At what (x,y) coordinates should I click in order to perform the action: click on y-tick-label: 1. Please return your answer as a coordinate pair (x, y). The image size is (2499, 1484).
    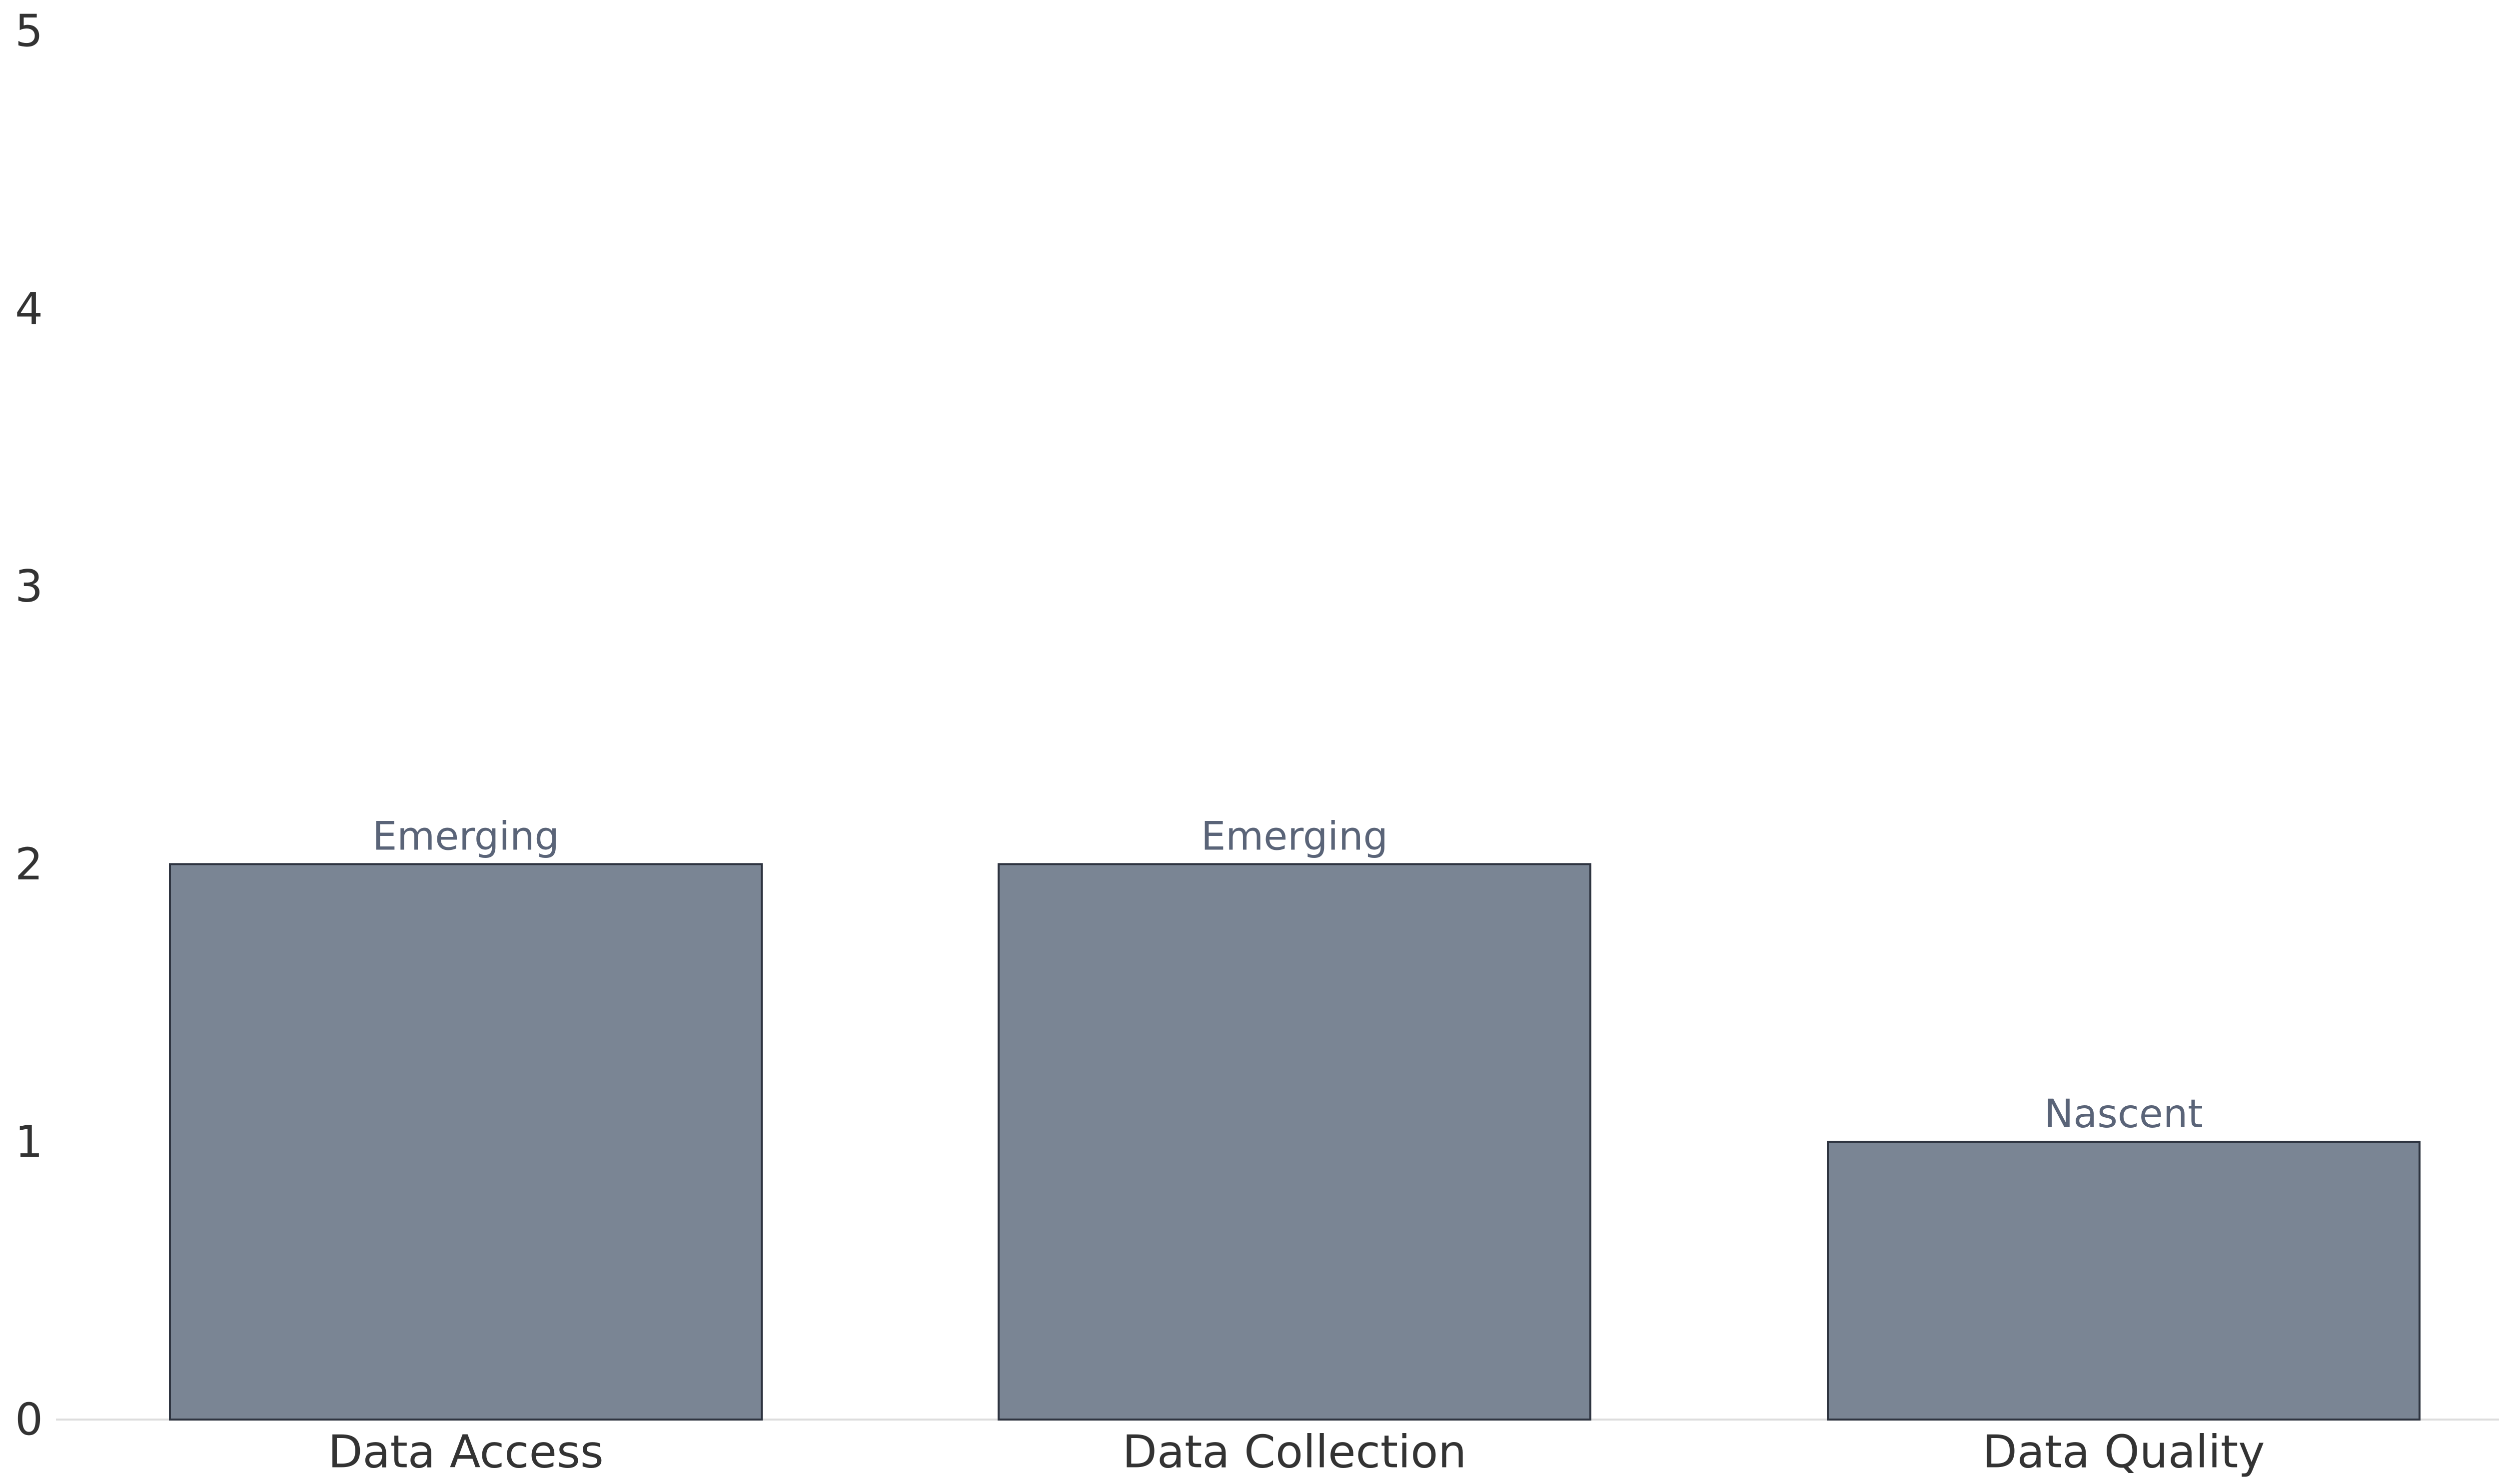
    Looking at the image, I should click on (29, 1142).